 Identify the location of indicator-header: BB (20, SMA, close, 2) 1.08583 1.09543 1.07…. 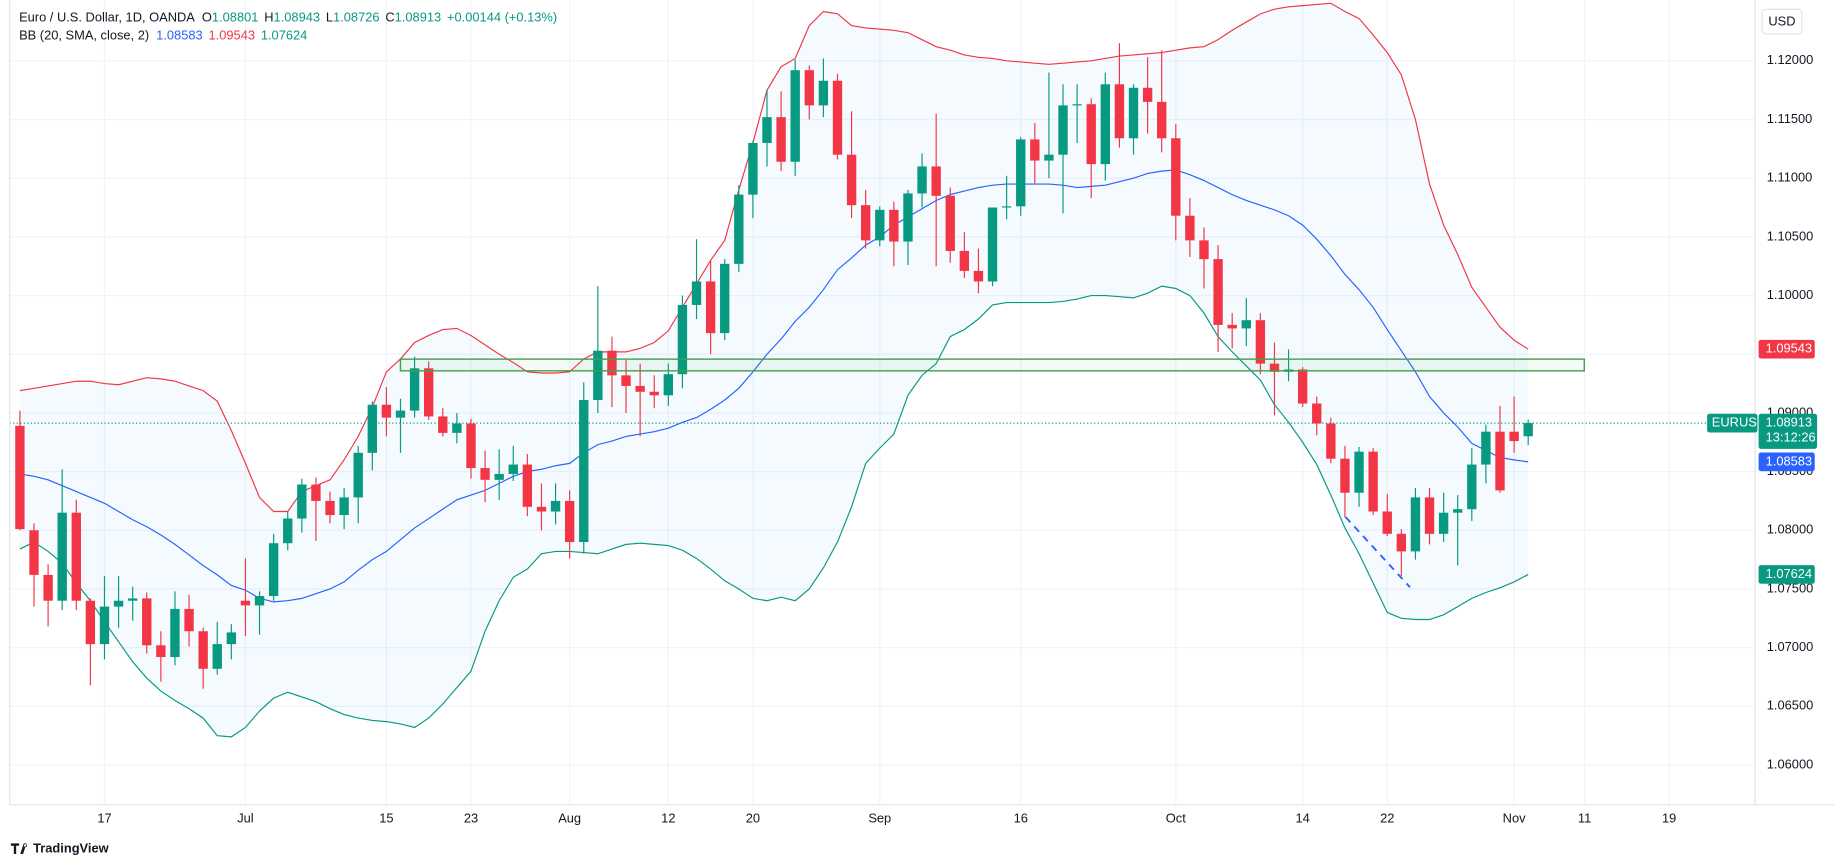
(163, 35).